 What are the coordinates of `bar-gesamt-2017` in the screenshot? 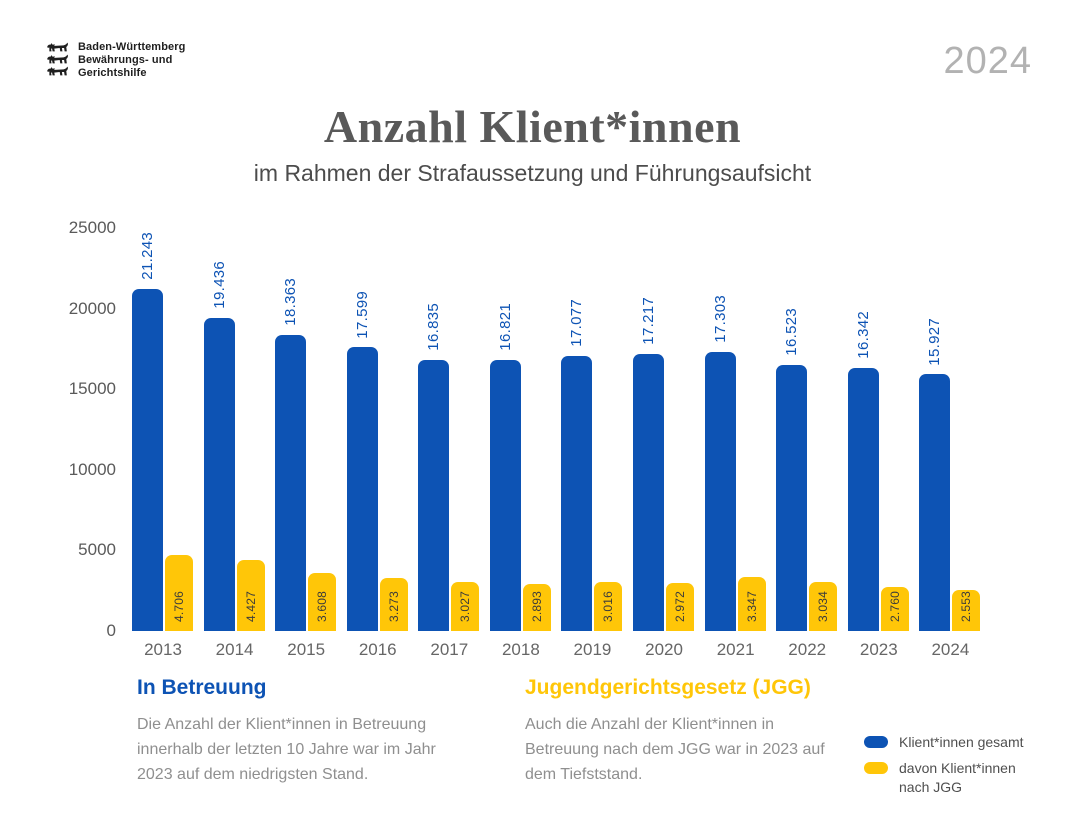 It's located at (434, 495).